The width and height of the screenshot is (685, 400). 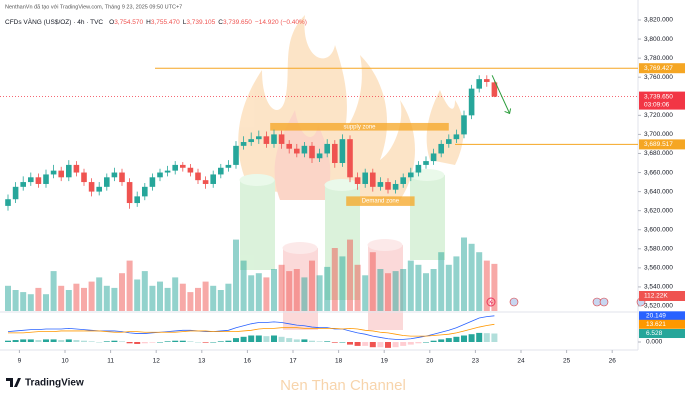 I want to click on y-tick-label: 3,560.000, so click(x=658, y=268).